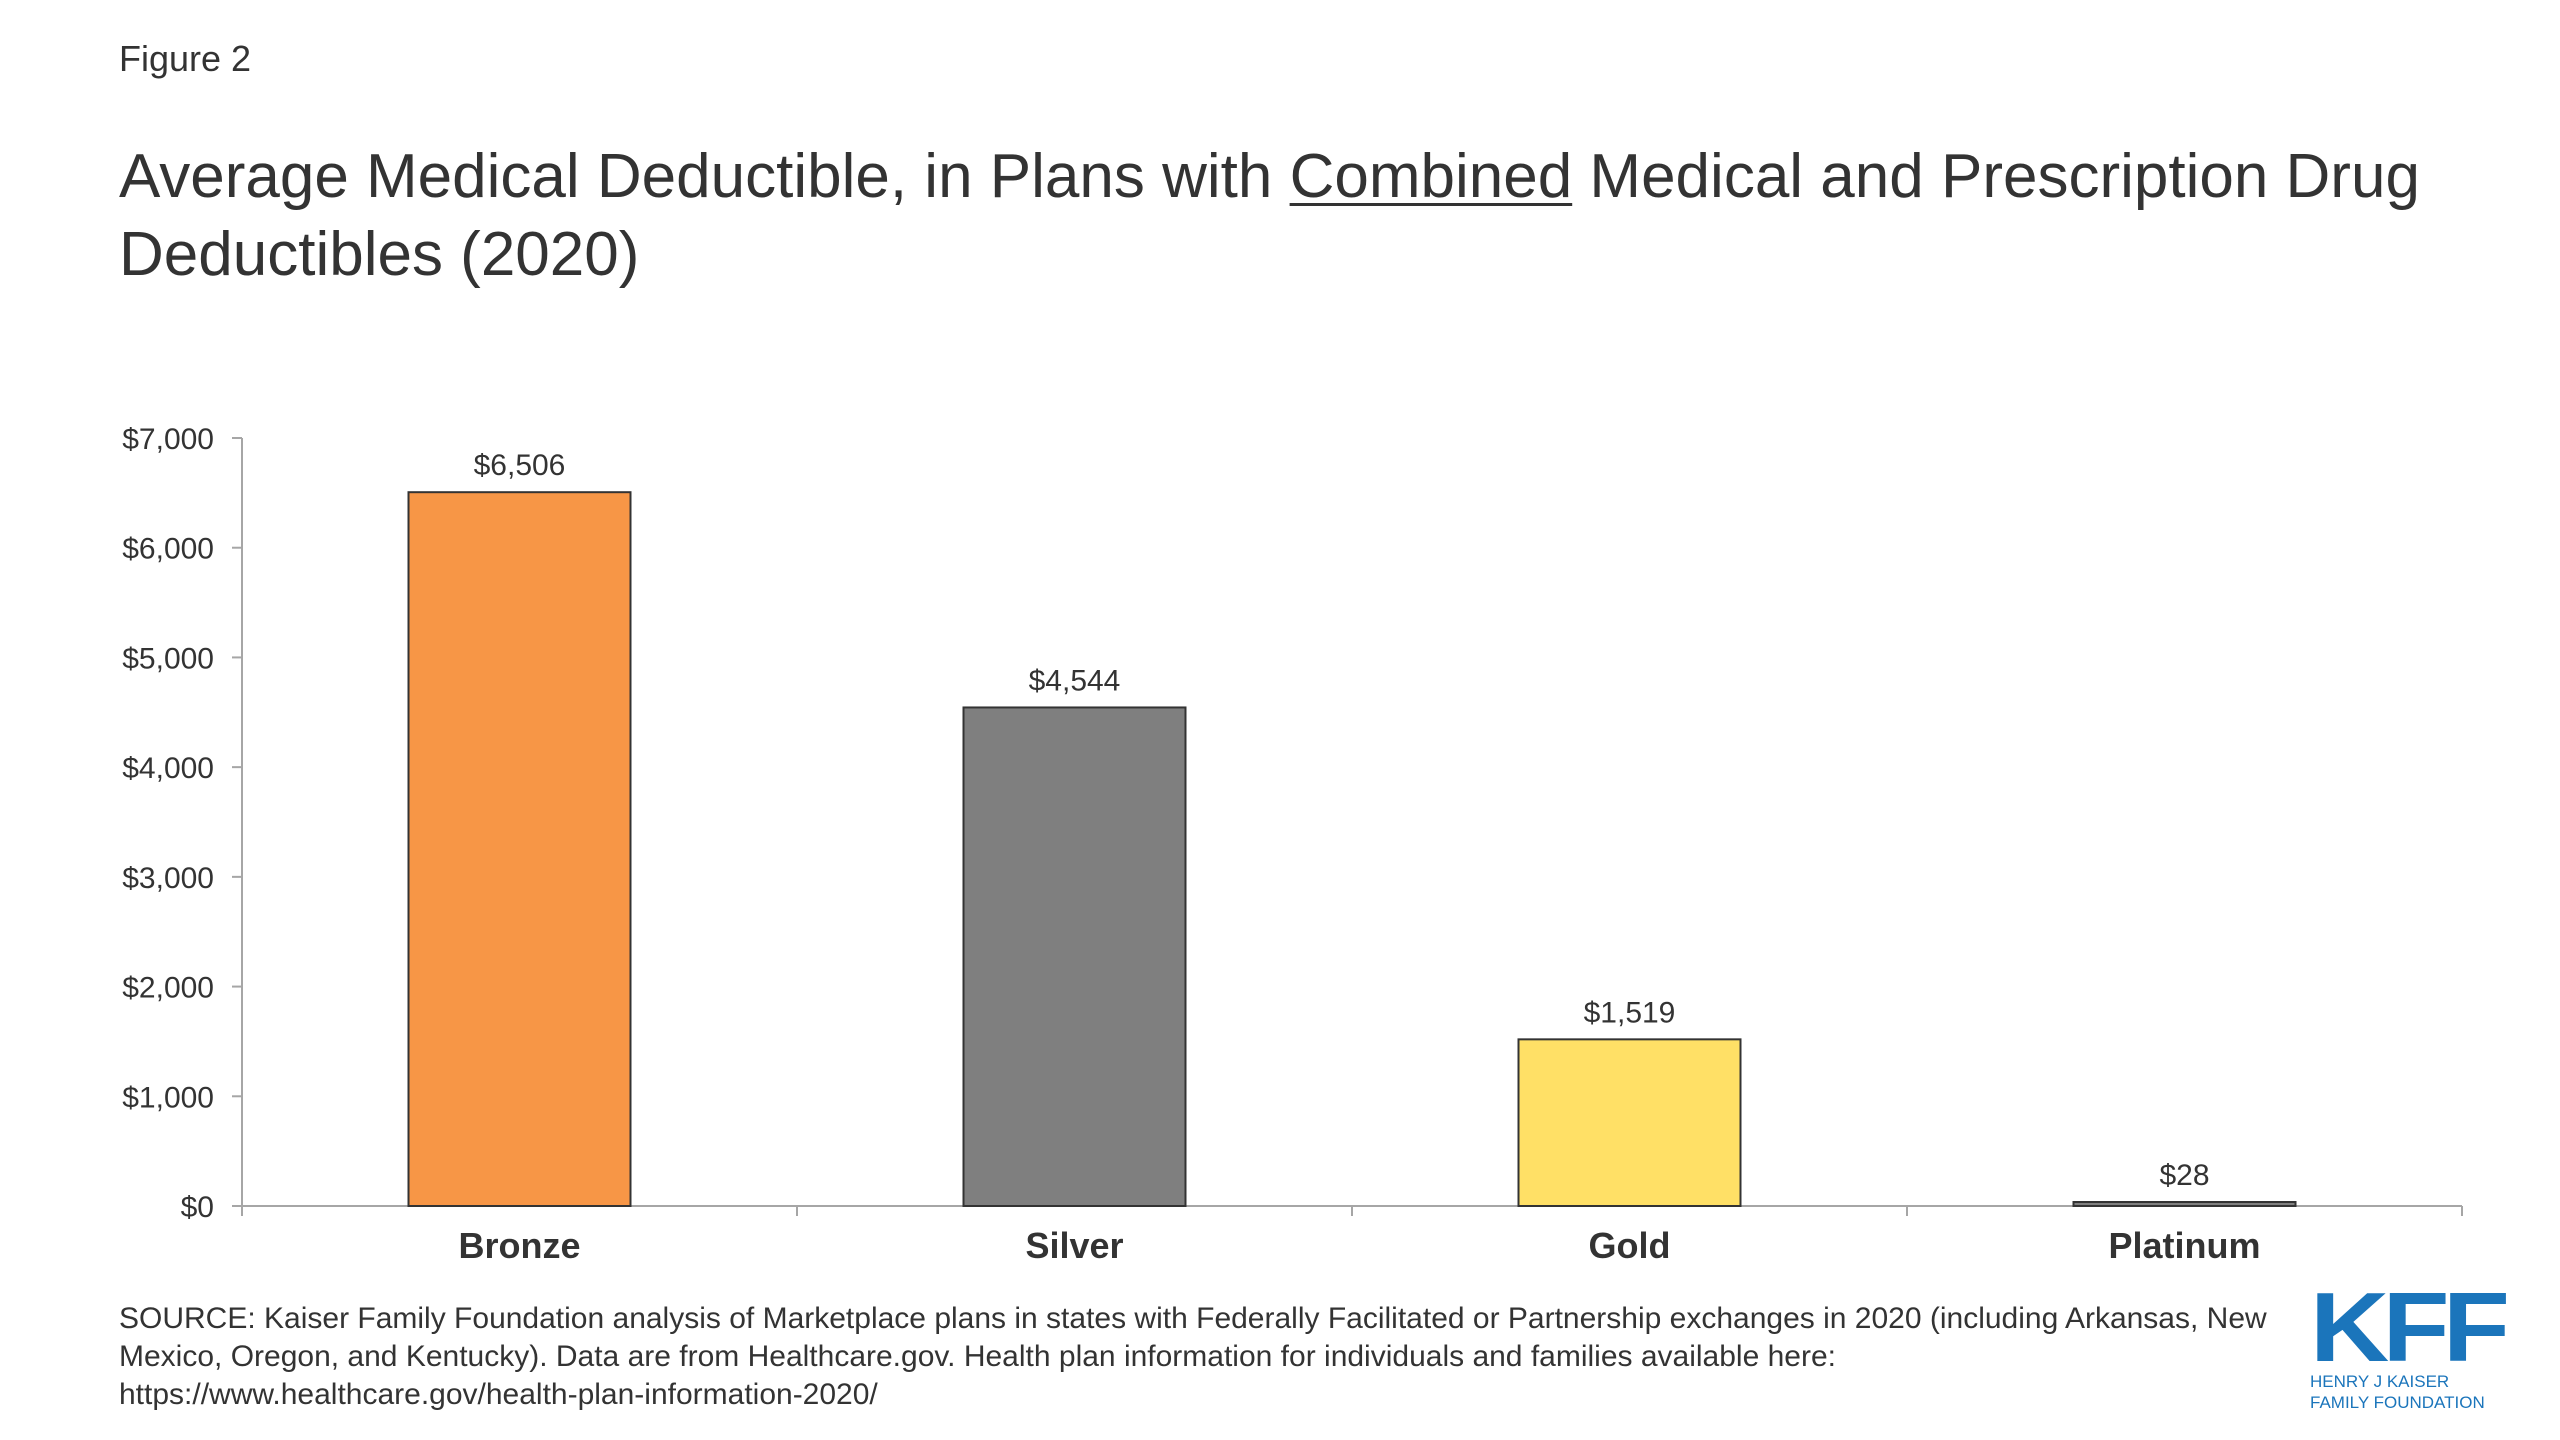 The width and height of the screenshot is (2560, 1440). I want to click on y-tick-label: $4,000, so click(168, 768).